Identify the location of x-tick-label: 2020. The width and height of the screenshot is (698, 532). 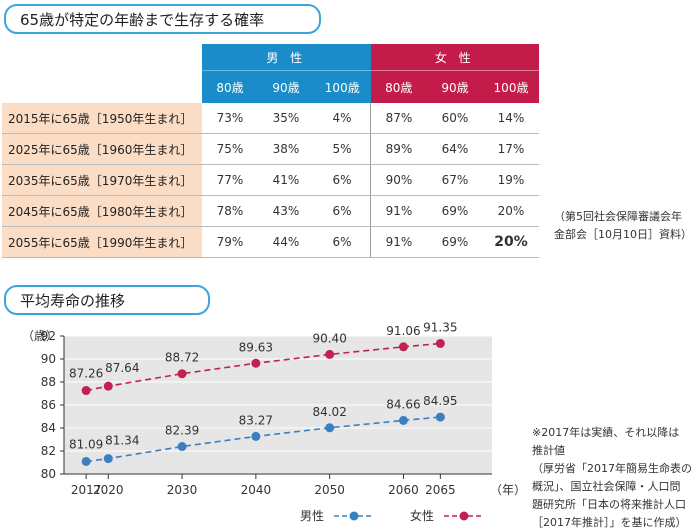
(108, 490).